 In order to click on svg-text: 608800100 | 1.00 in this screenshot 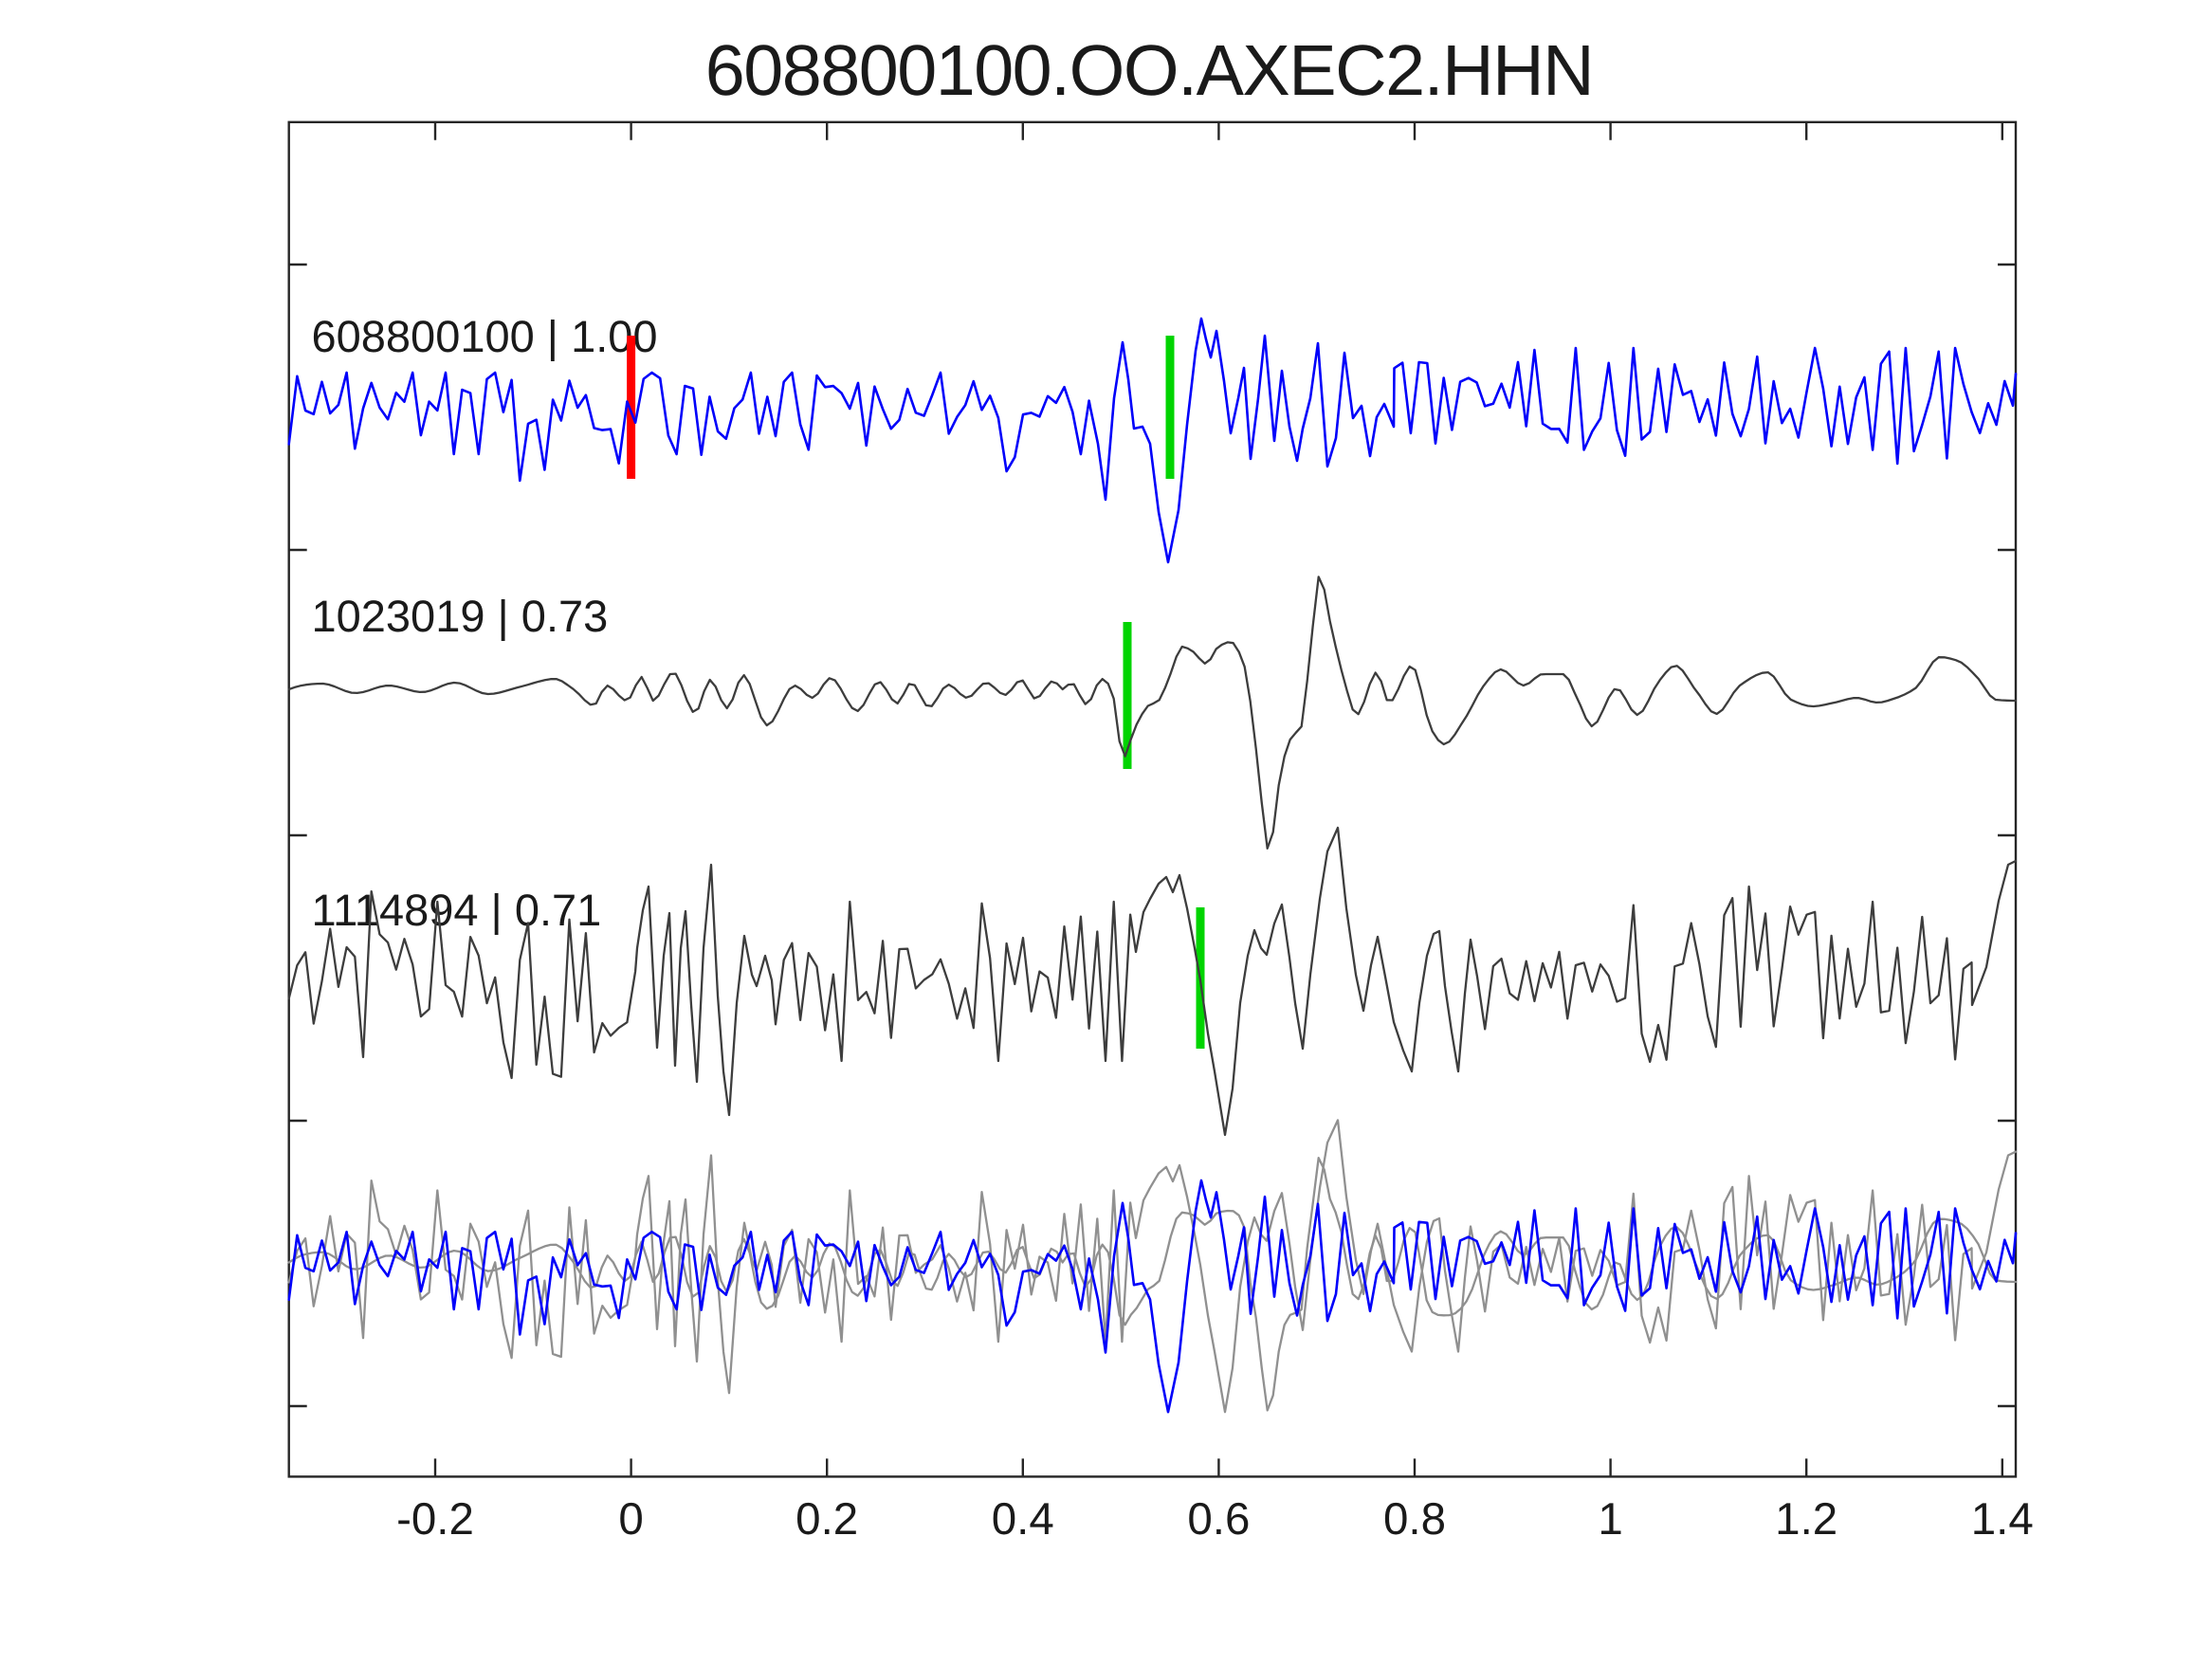, I will do `click(485, 336)`.